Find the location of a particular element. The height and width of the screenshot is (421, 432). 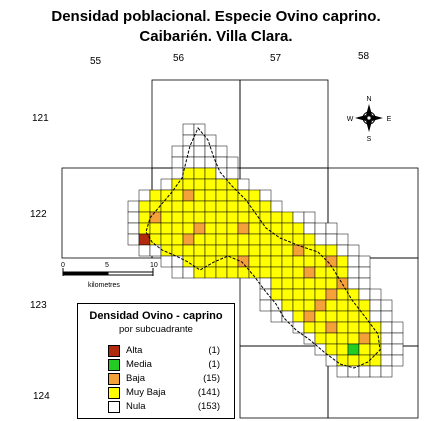

legend-label: Baja is located at coordinates (136, 378).